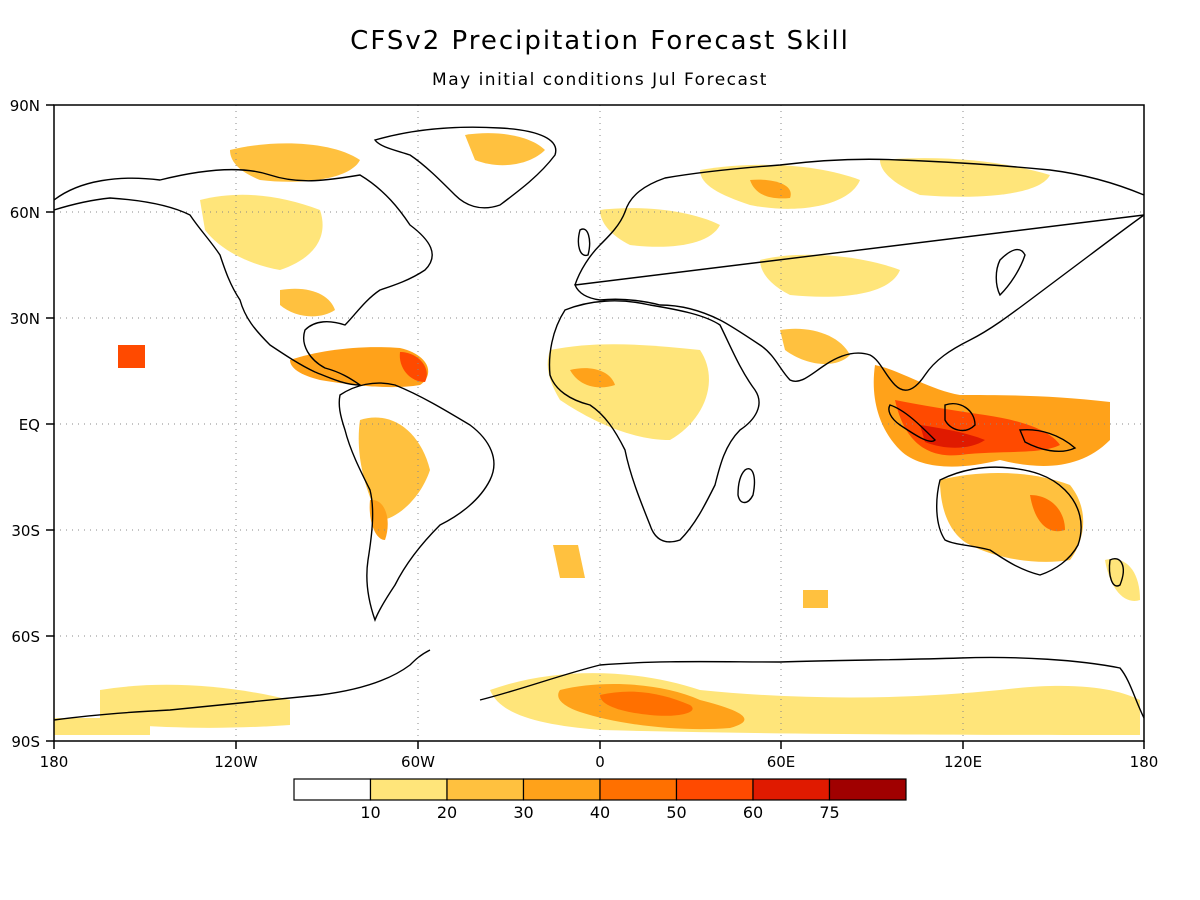 Image resolution: width=1200 pixels, height=900 pixels. Describe the element at coordinates (963, 762) in the screenshot. I see `lon-tick-label: 120E` at that location.